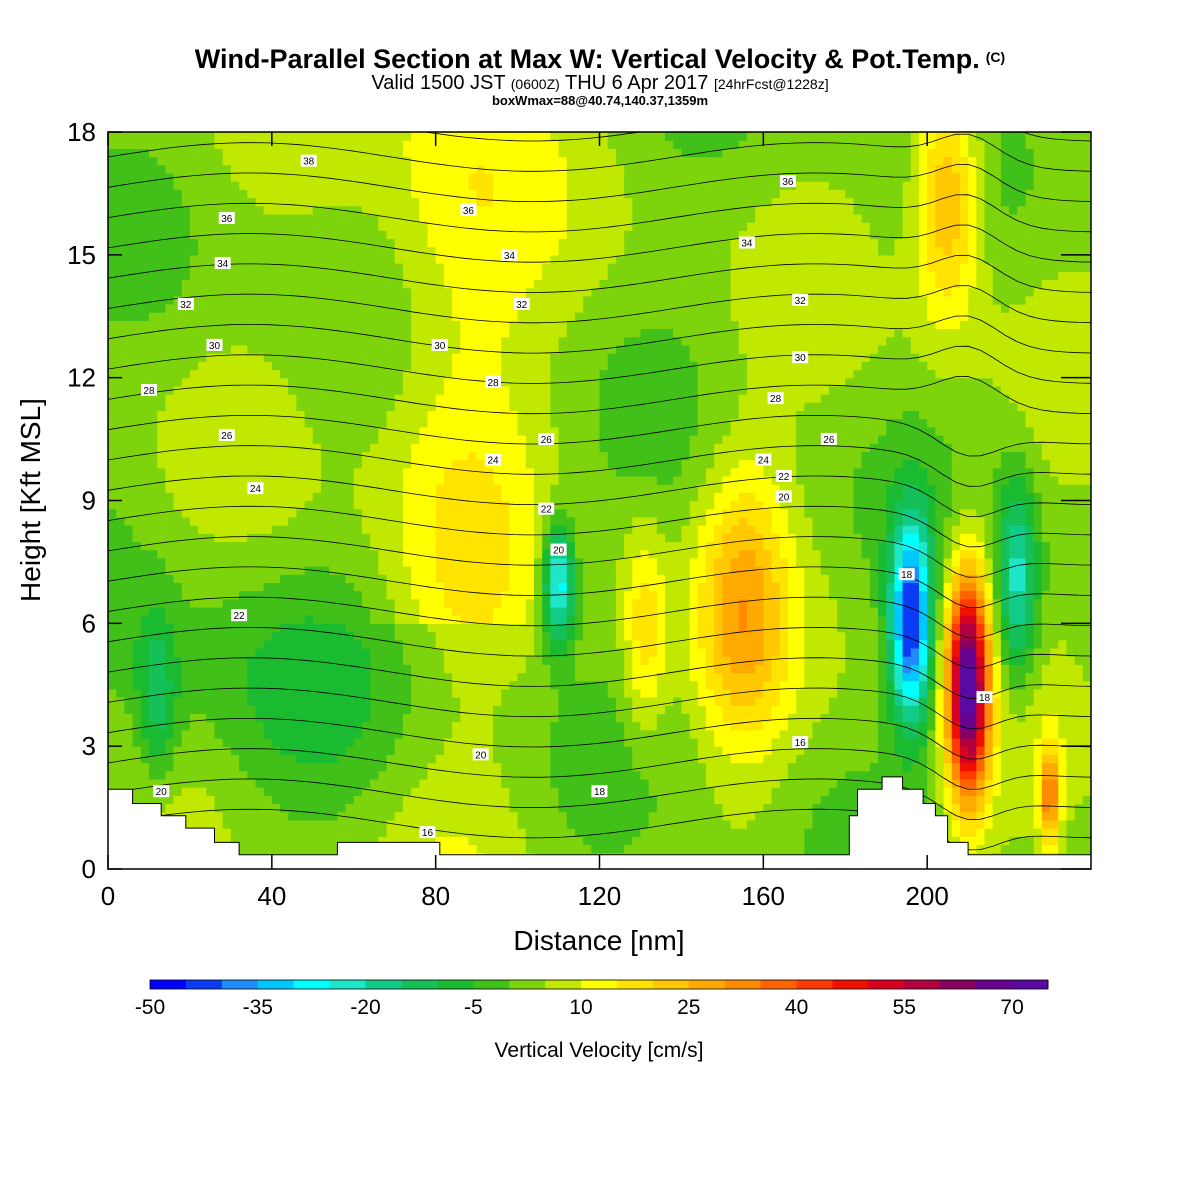 This screenshot has height=1200, width=1200. Describe the element at coordinates (473, 1007) in the screenshot. I see `colorbar-tick-label: -5` at that location.